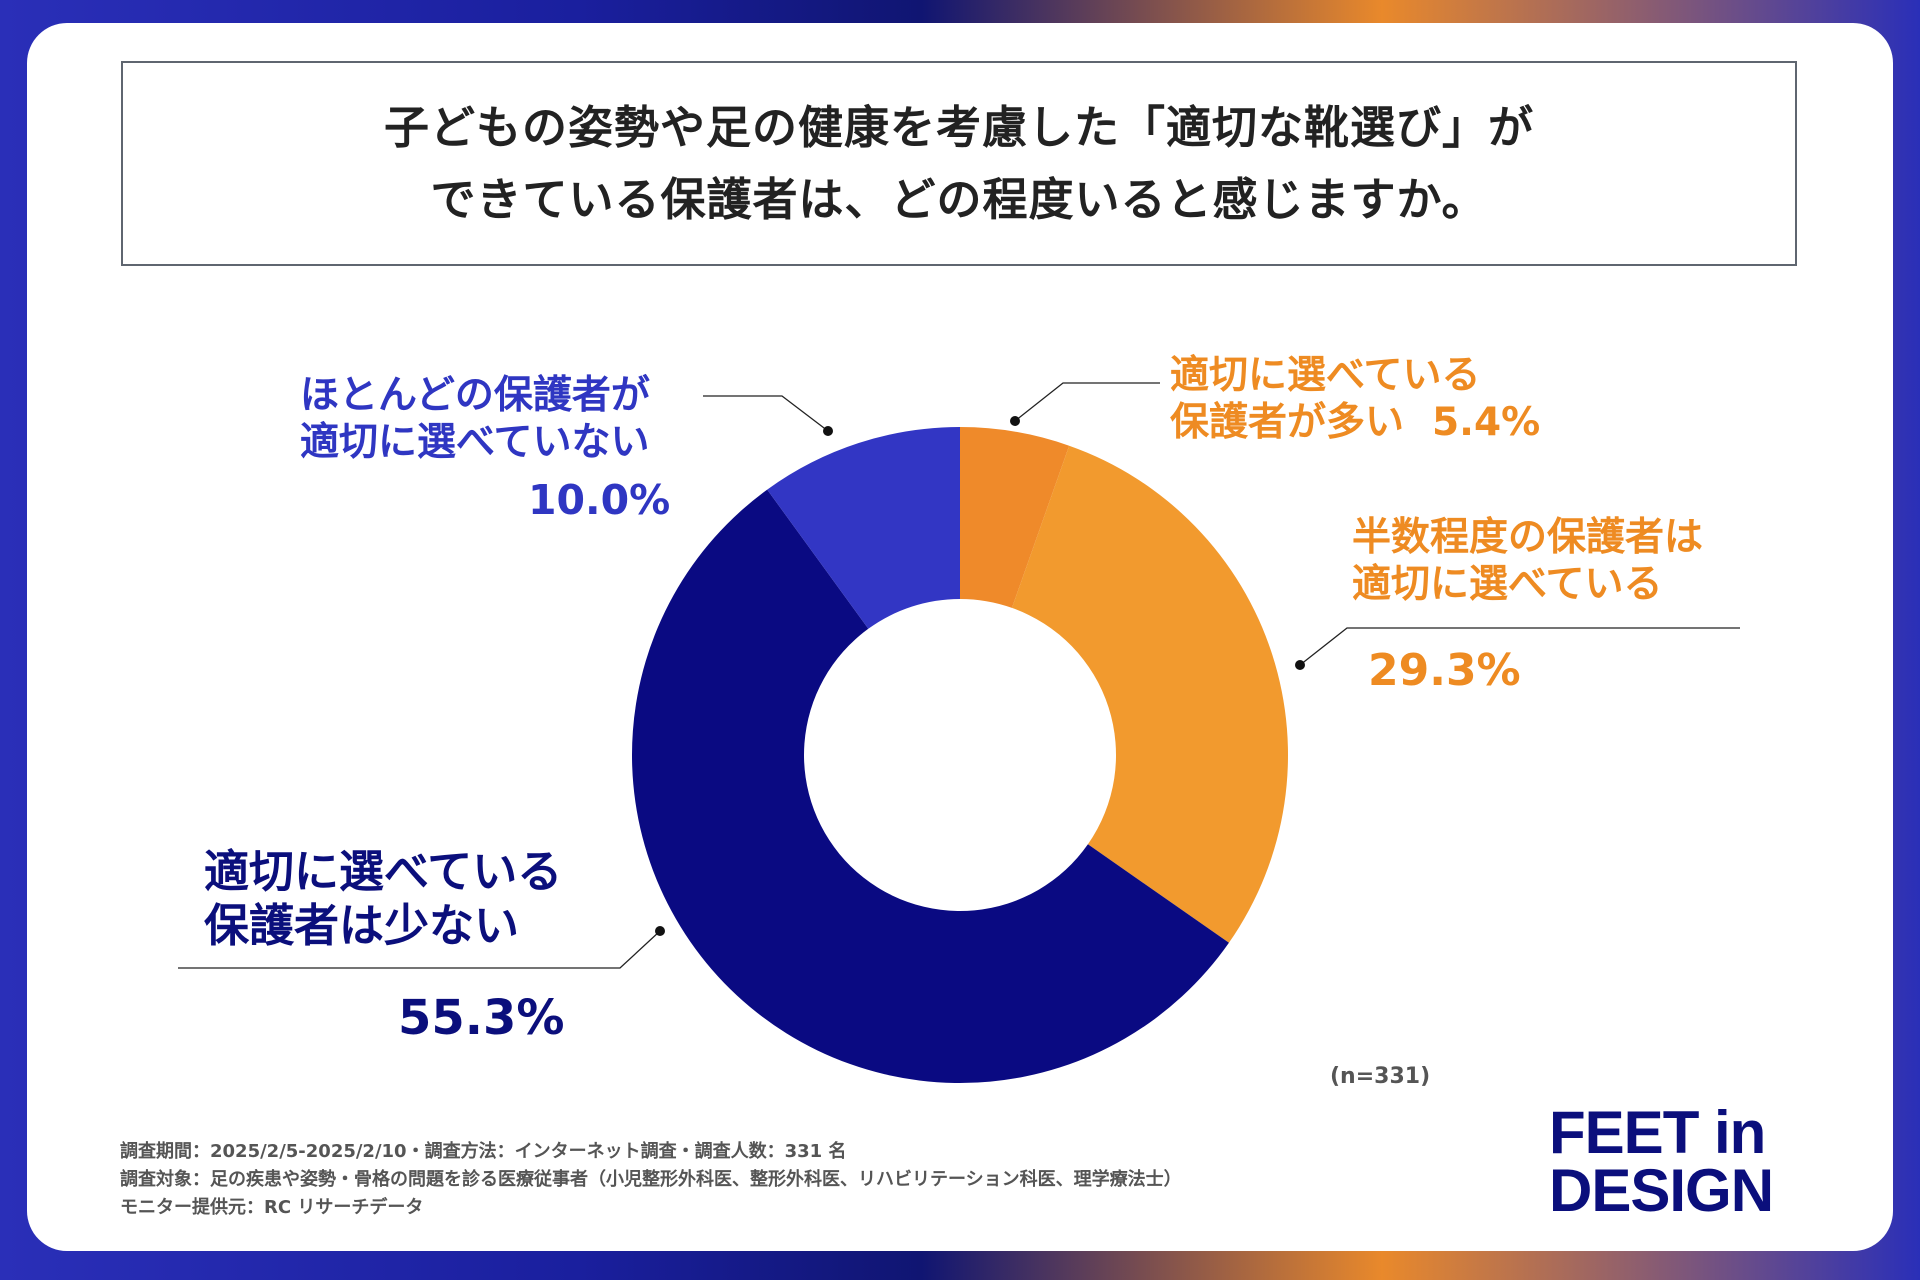  Describe the element at coordinates (1444, 670) in the screenshot. I see `slice-value-half: 29.3%` at that location.